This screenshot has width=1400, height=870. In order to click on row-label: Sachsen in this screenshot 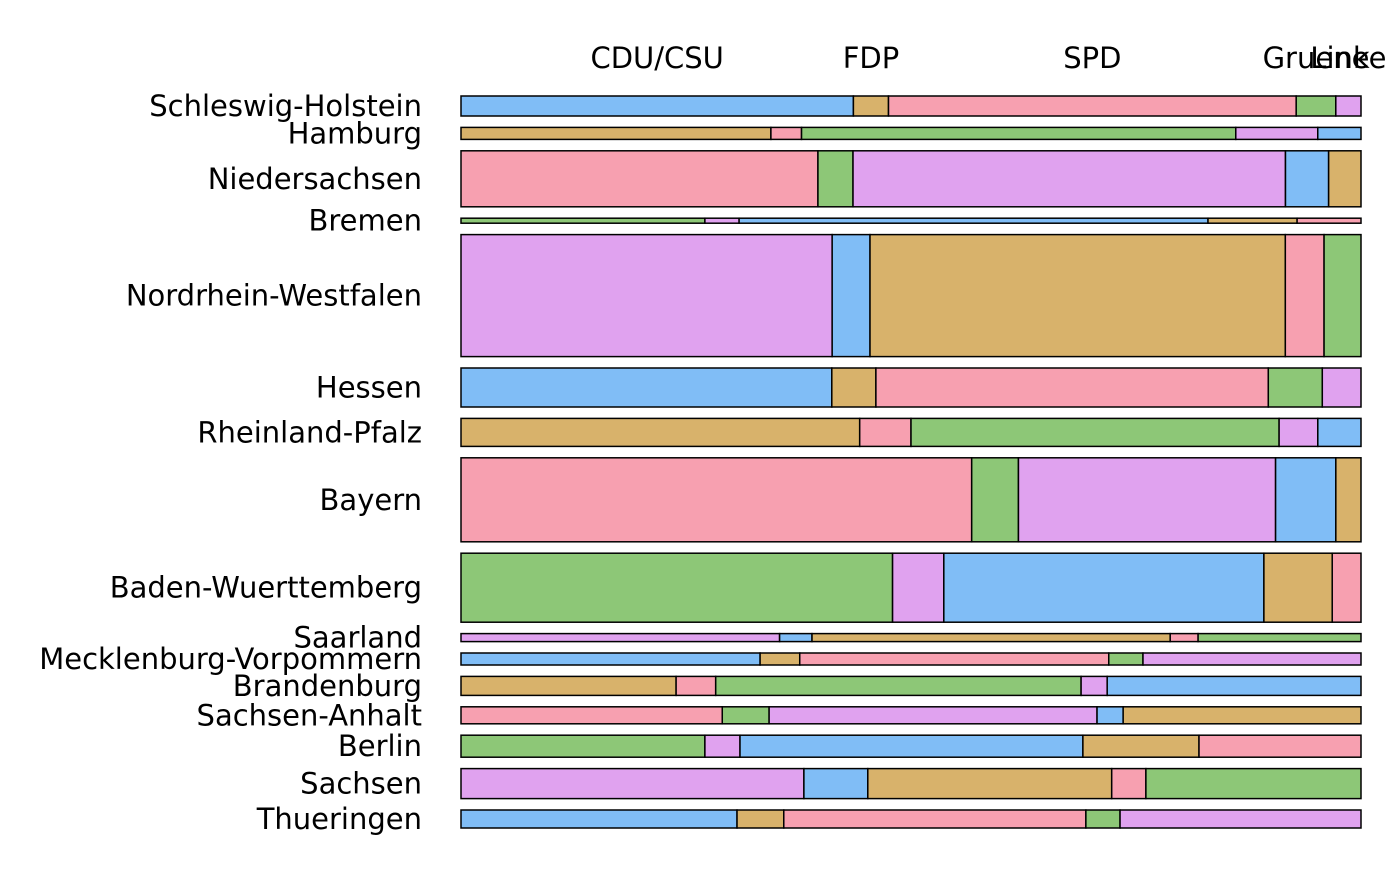, I will do `click(361, 784)`.